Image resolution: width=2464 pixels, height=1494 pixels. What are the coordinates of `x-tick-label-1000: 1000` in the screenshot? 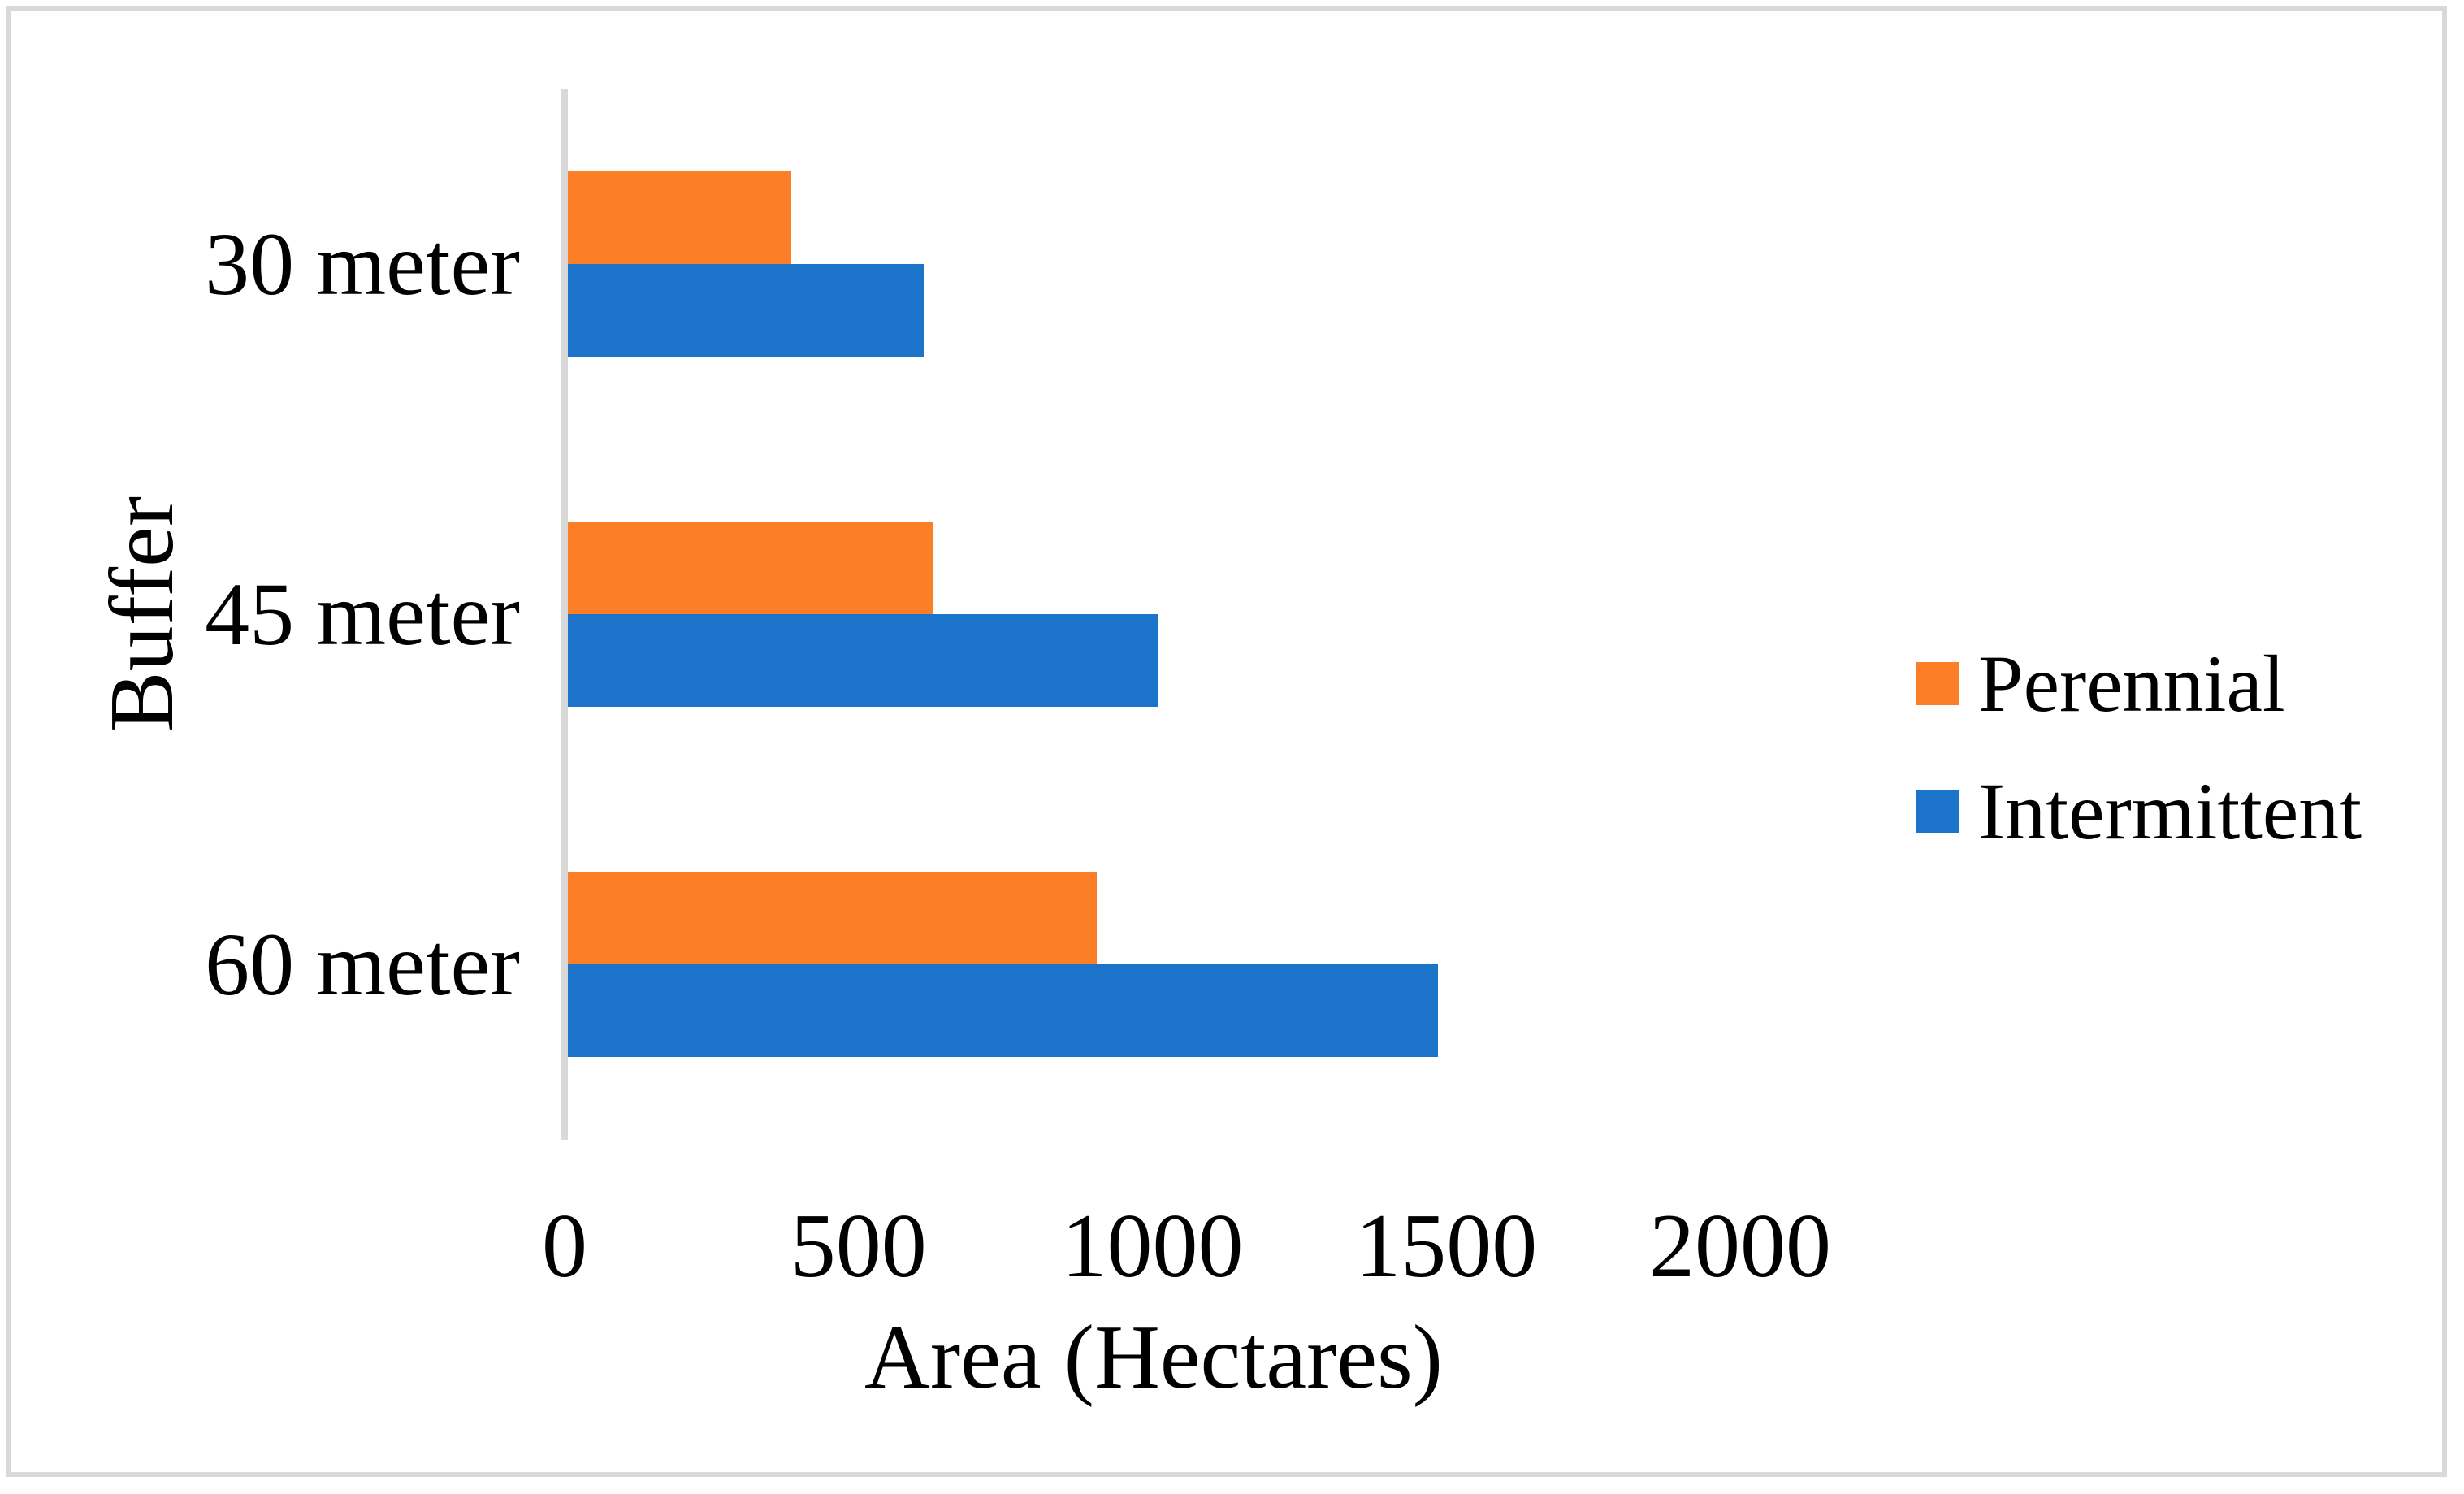 It's located at (1152, 1246).